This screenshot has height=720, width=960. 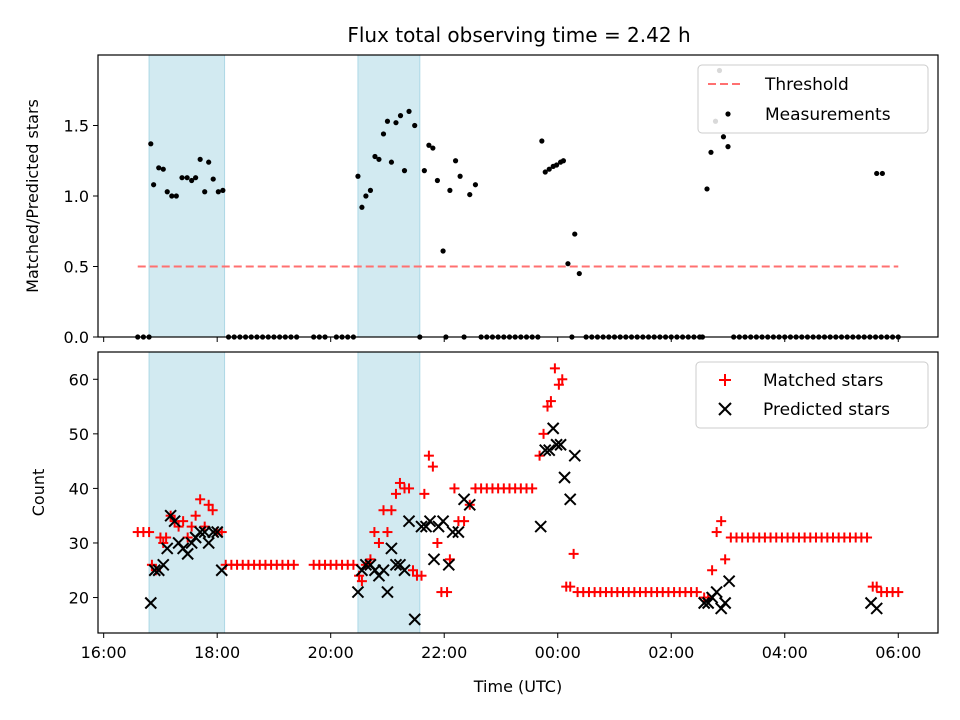 I want to click on legend-predicted-swatch, so click(x=725, y=409).